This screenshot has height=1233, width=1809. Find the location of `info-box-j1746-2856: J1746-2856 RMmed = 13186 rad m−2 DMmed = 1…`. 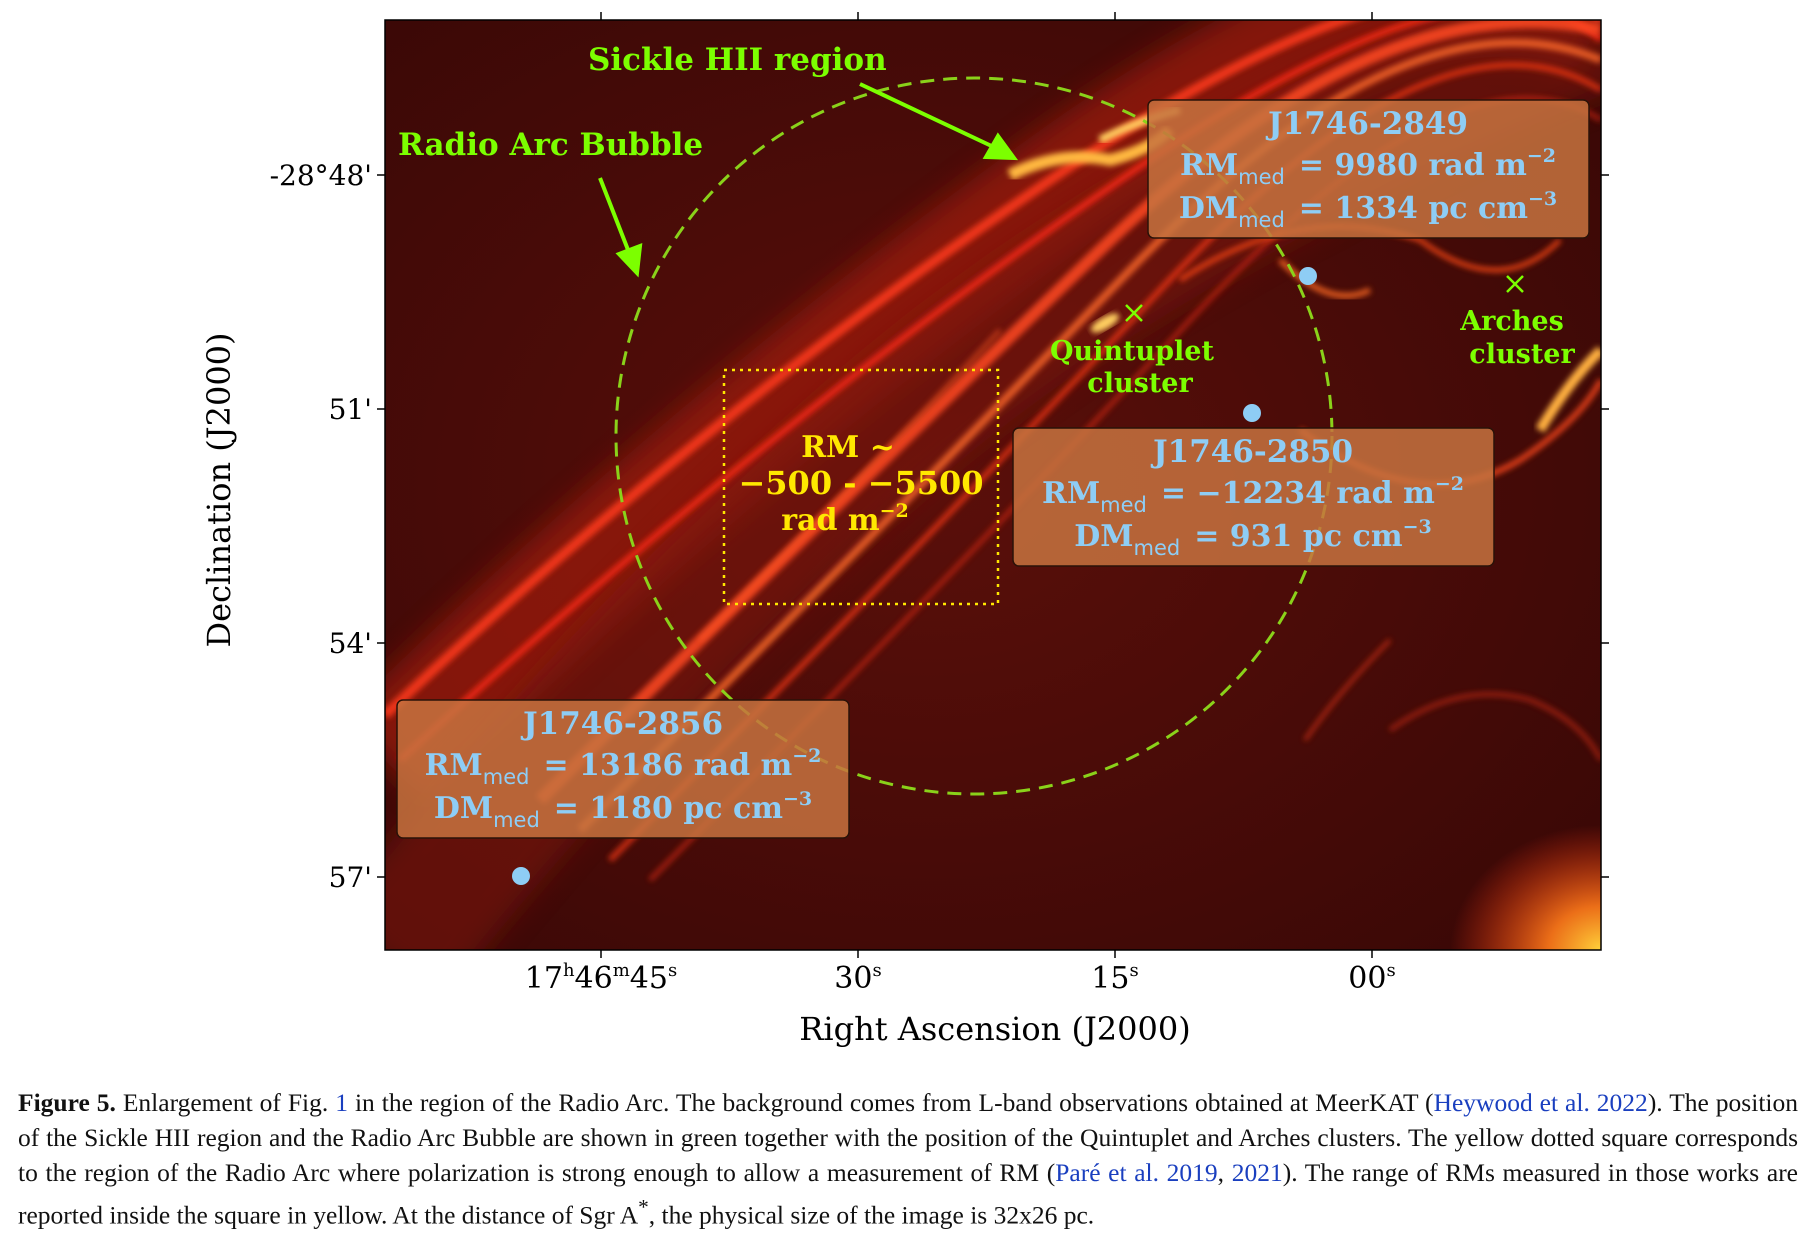

info-box-j1746-2856: J1746-2856 RMmed = 13186 rad m−2 DMmed = 1… is located at coordinates (623, 769).